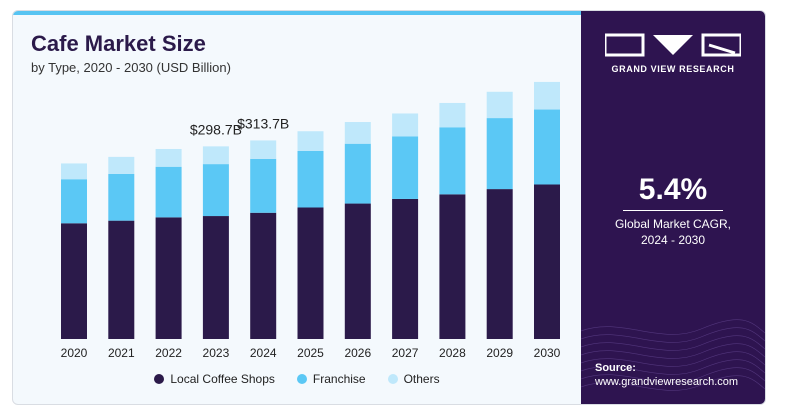 The height and width of the screenshot is (415, 789). I want to click on cagr-label-line2: 2024 - 2030, so click(673, 240).